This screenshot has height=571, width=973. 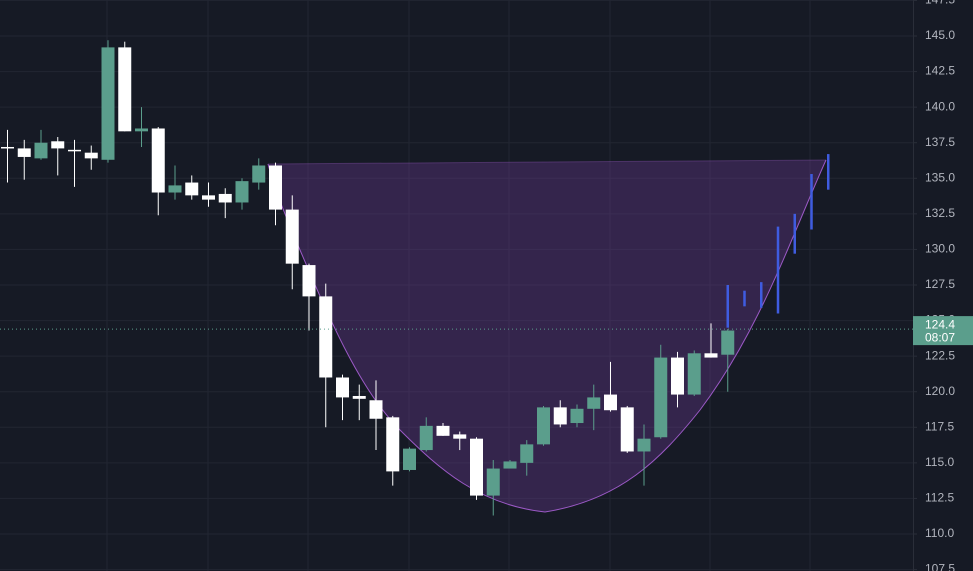 I want to click on y-tick-label: 107.5, so click(x=940, y=566).